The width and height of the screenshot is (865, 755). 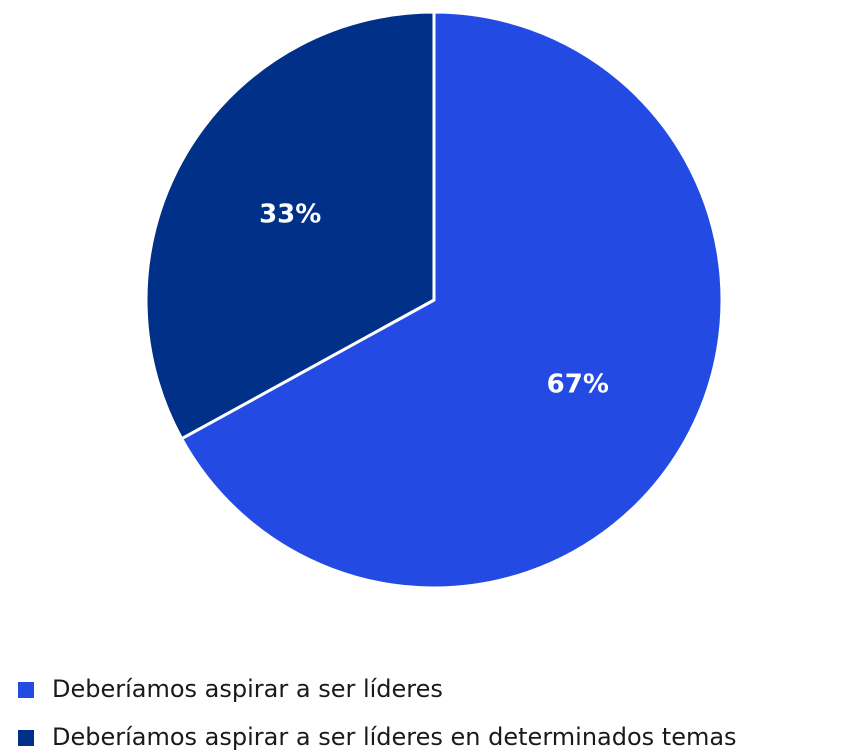 I want to click on data-label: 33%, so click(x=290, y=214).